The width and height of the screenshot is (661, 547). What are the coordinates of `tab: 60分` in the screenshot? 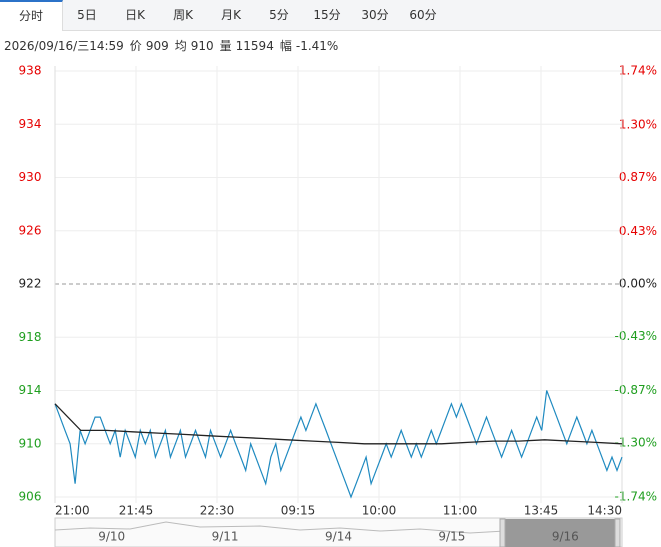 It's located at (423, 15).